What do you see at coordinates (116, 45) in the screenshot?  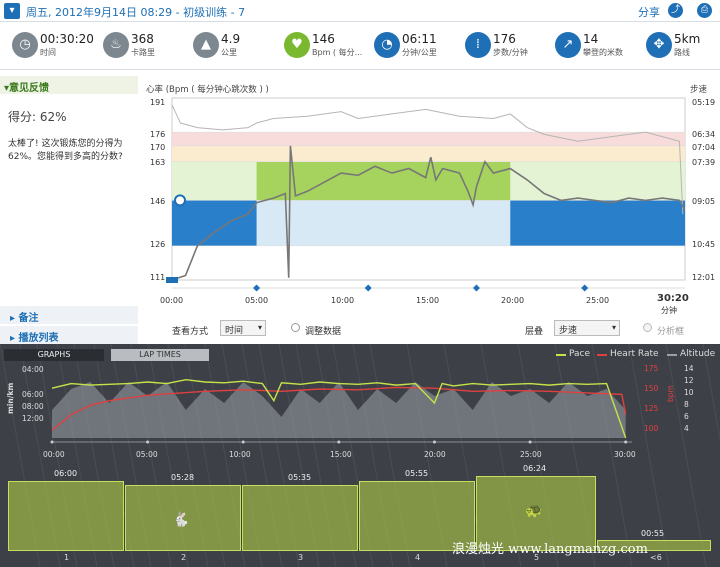 I see `flame-icon: ♨` at bounding box center [116, 45].